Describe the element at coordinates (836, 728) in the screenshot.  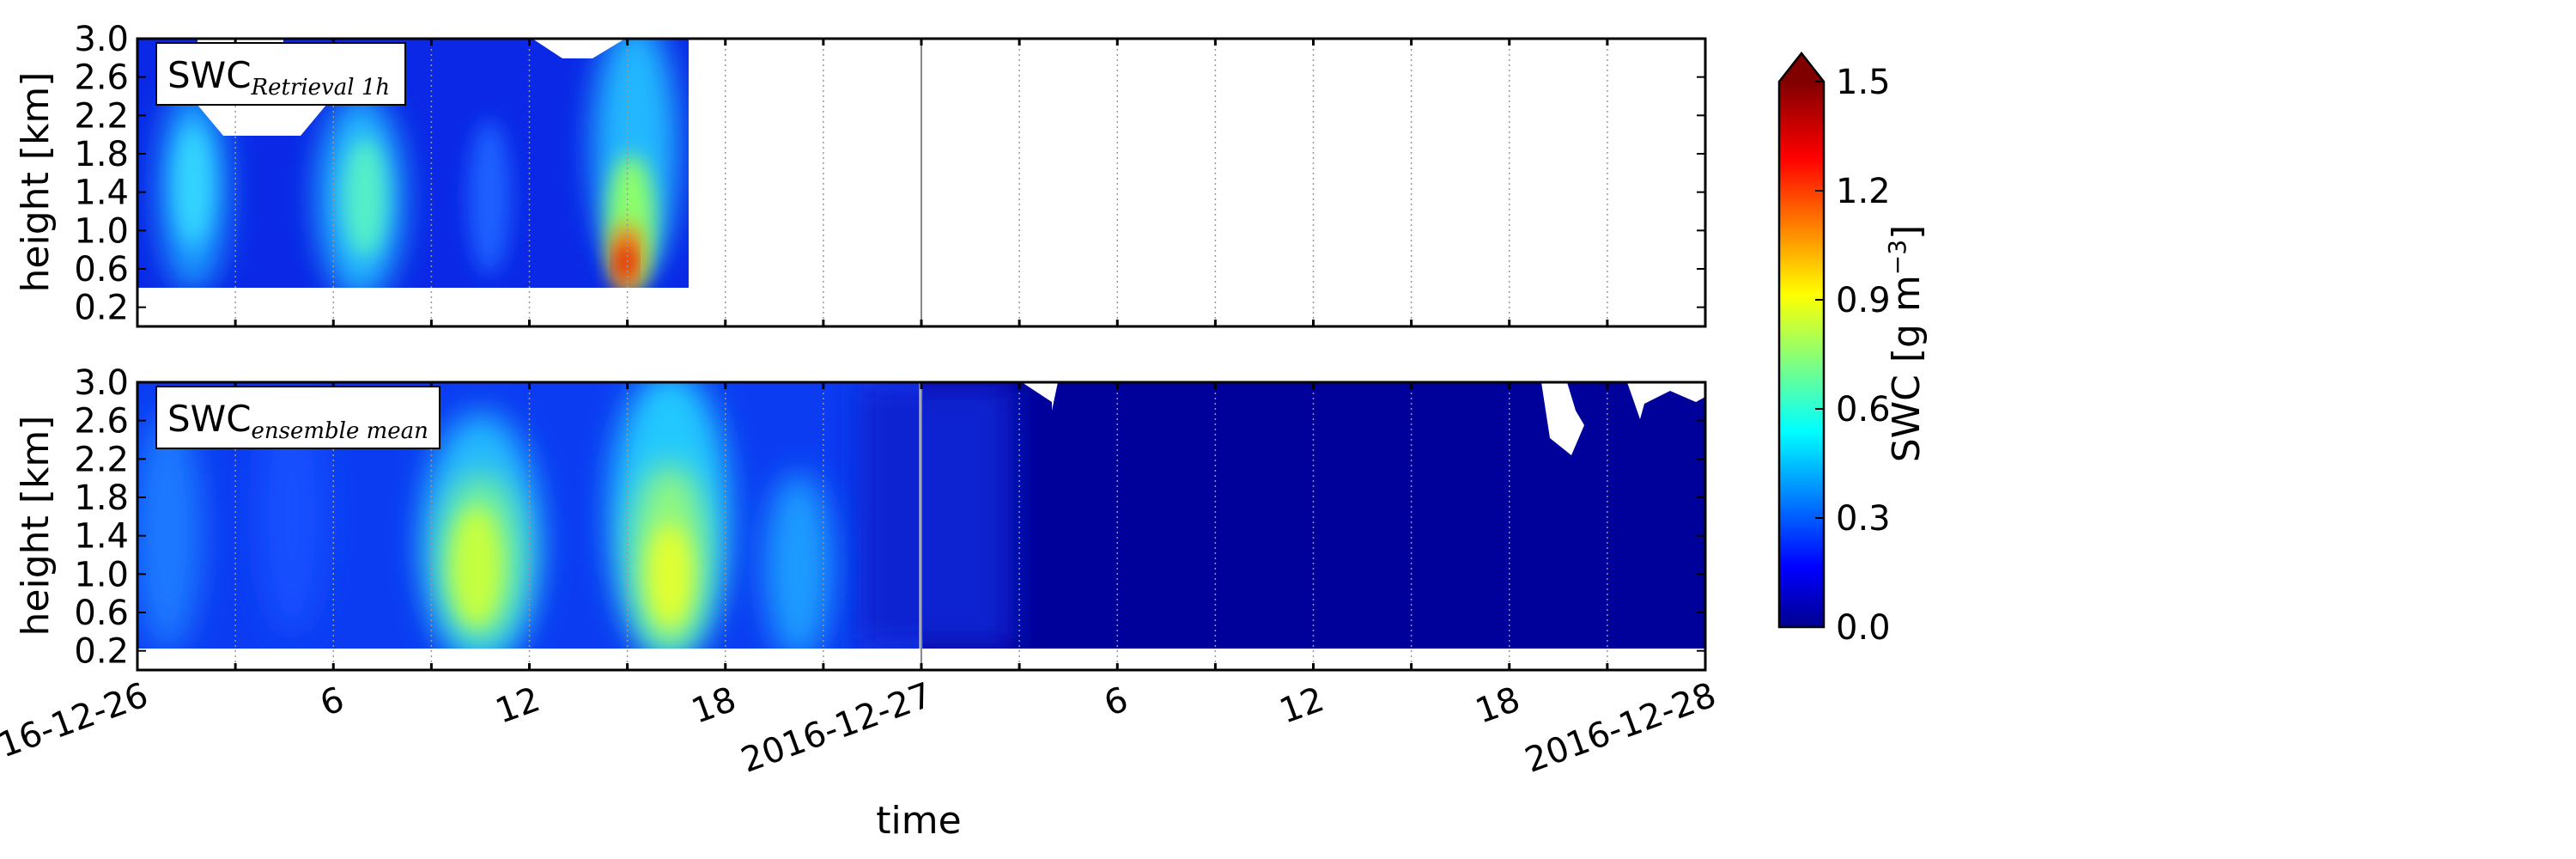
I see `x-tick-label: 2016-12-27` at that location.